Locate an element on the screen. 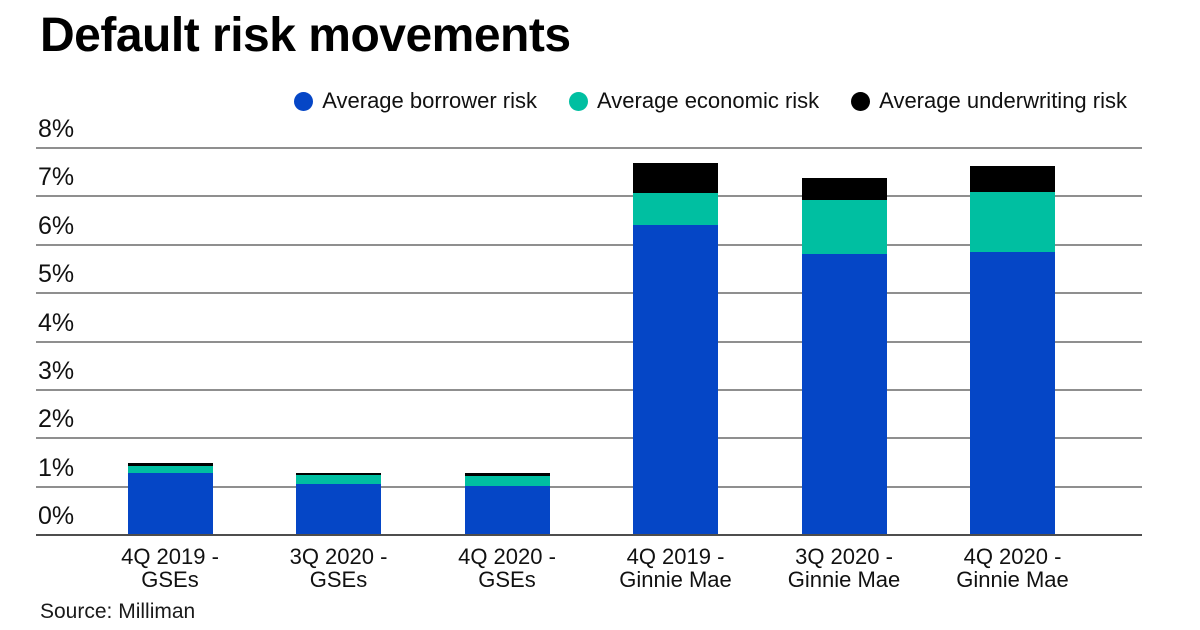 Image resolution: width=1200 pixels, height=630 pixels. gridline-3pct is located at coordinates (589, 389).